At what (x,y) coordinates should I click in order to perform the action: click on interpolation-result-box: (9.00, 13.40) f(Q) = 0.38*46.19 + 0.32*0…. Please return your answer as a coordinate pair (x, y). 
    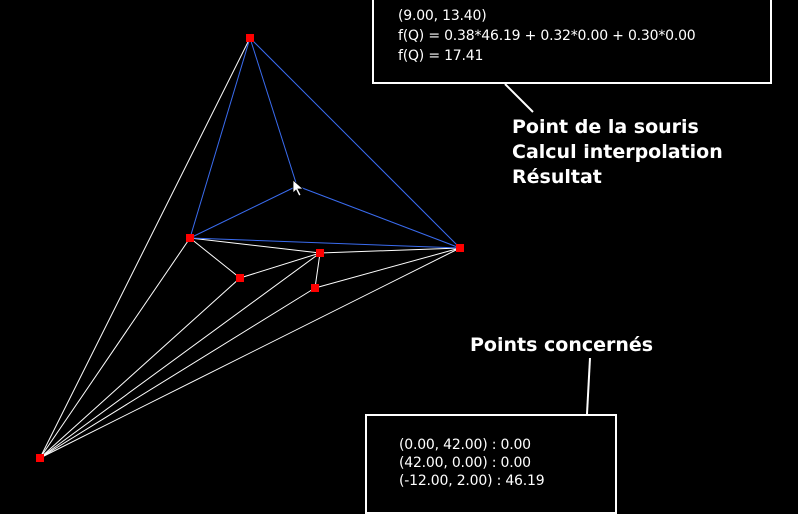
    Looking at the image, I should click on (572, 42).